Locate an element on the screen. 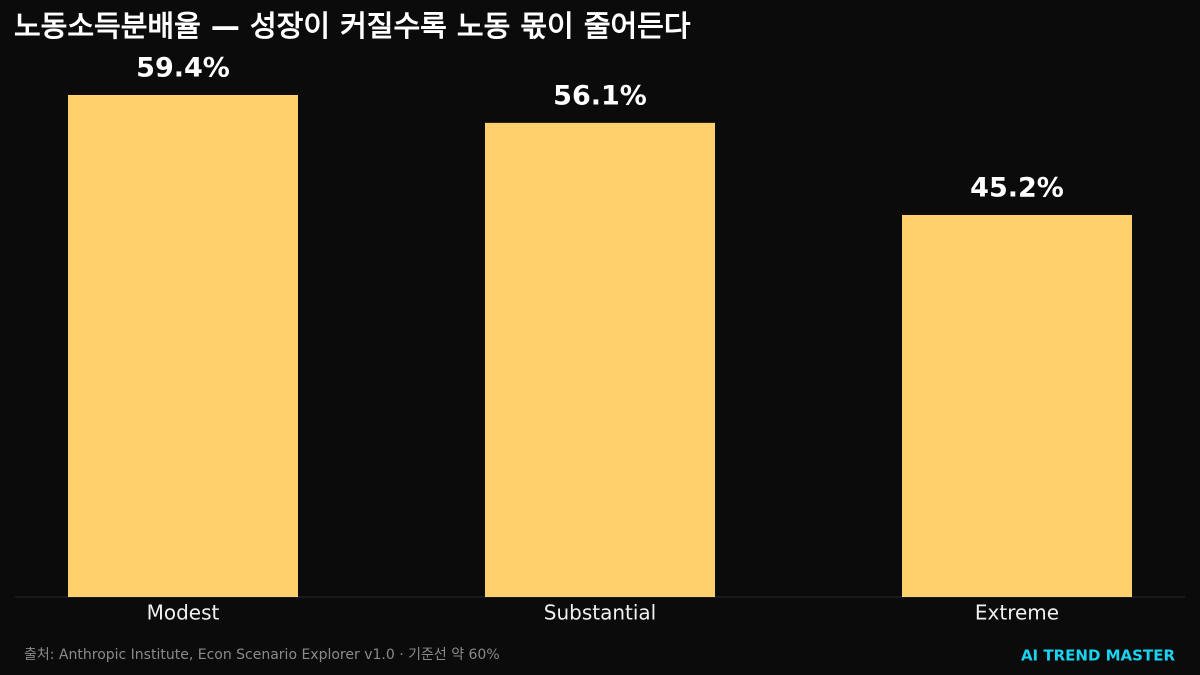 This screenshot has height=675, width=1200. chart-title: 노동소득분배율 — 성장이 커질수록 노동 몫이 줄어든다 is located at coordinates (352, 26).